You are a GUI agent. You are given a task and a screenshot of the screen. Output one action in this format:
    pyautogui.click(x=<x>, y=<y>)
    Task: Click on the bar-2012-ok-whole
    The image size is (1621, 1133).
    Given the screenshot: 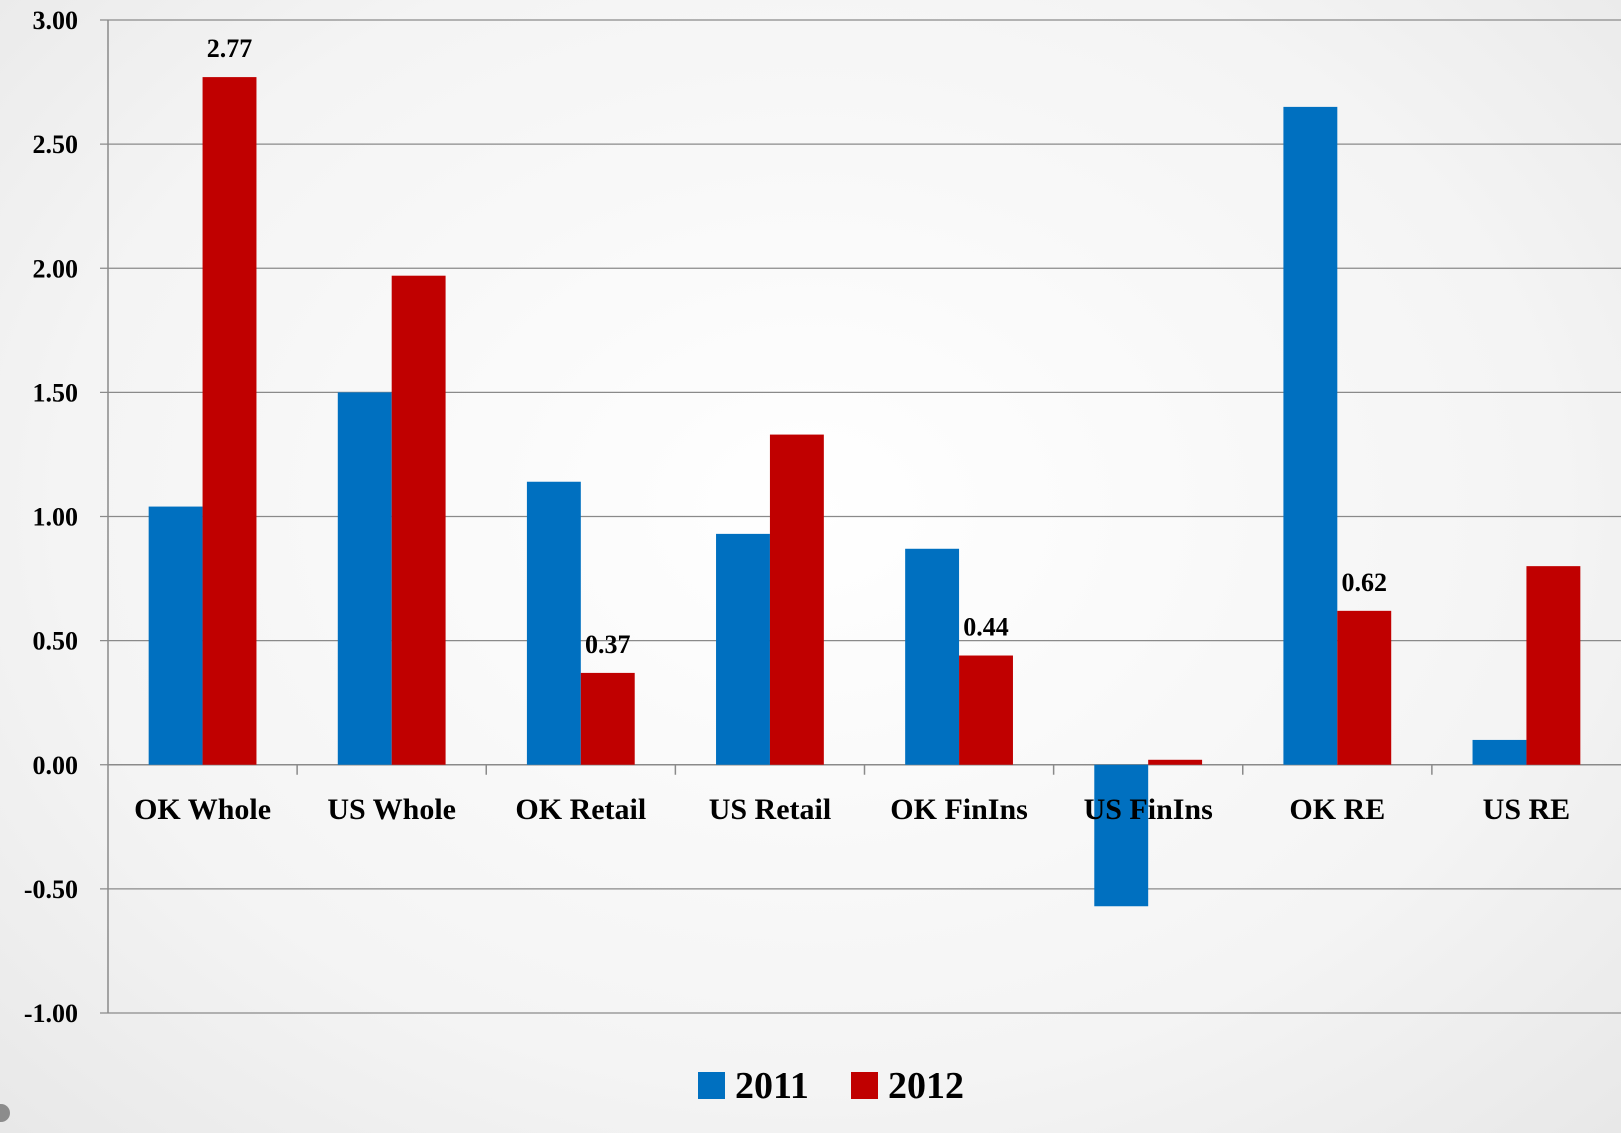 What is the action you would take?
    pyautogui.click(x=229, y=421)
    